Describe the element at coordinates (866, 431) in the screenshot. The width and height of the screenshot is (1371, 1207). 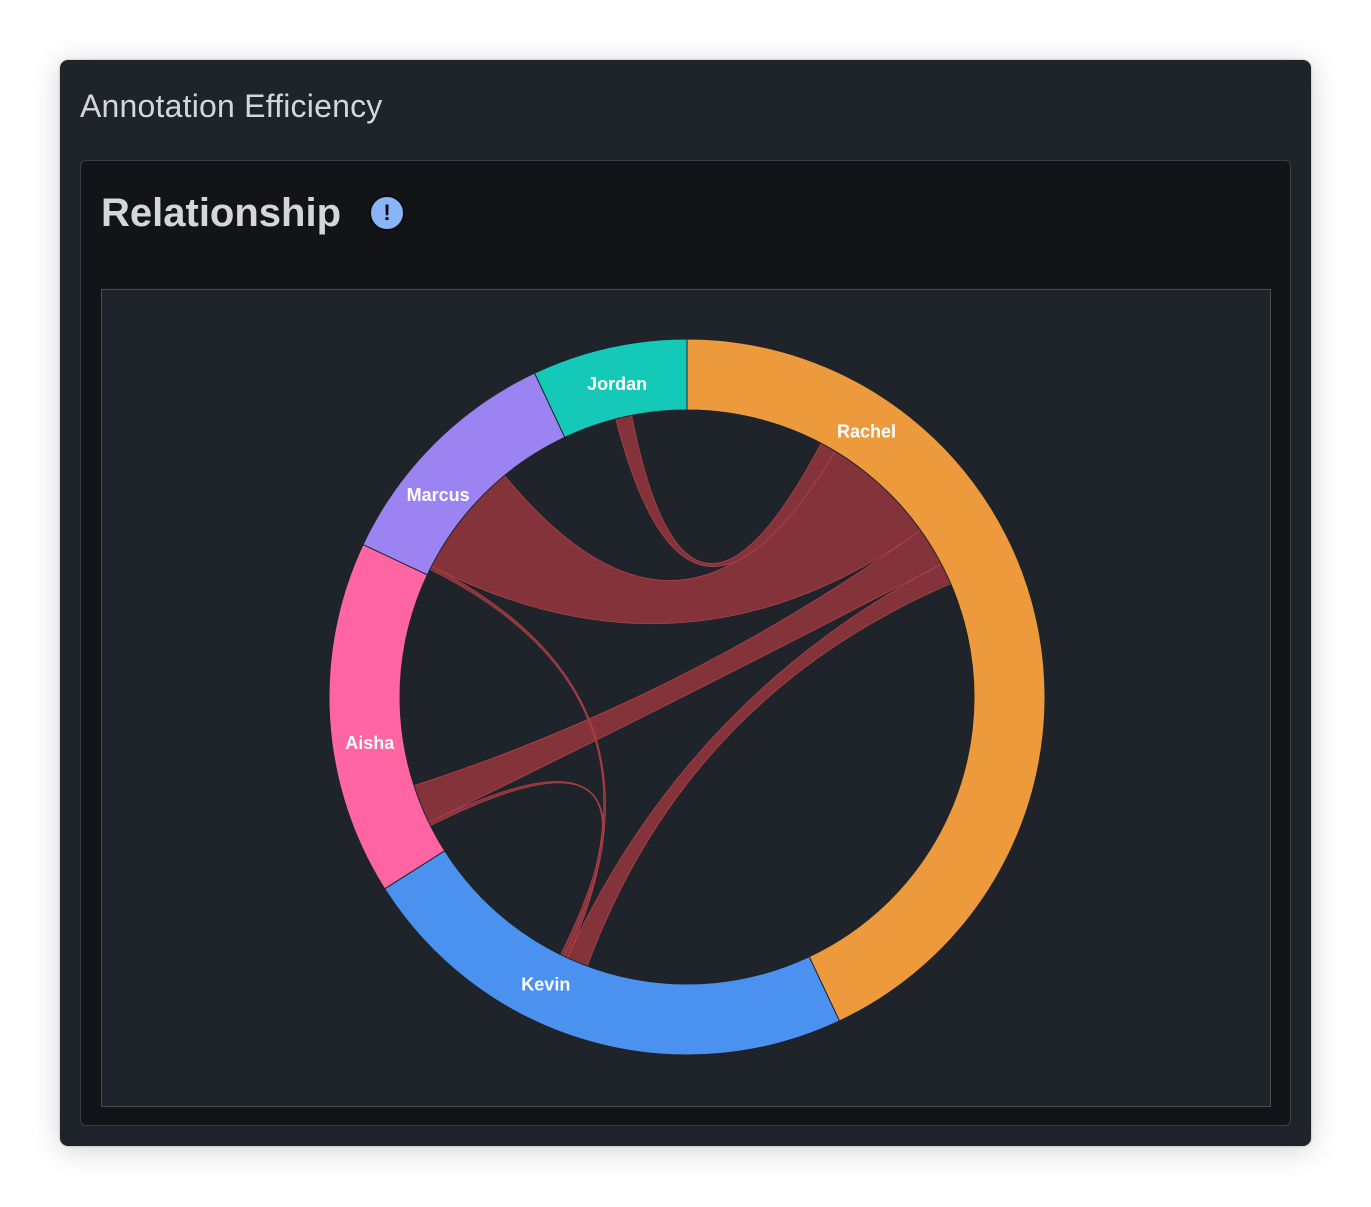
I see `arc-label-rachel: Rachel` at that location.